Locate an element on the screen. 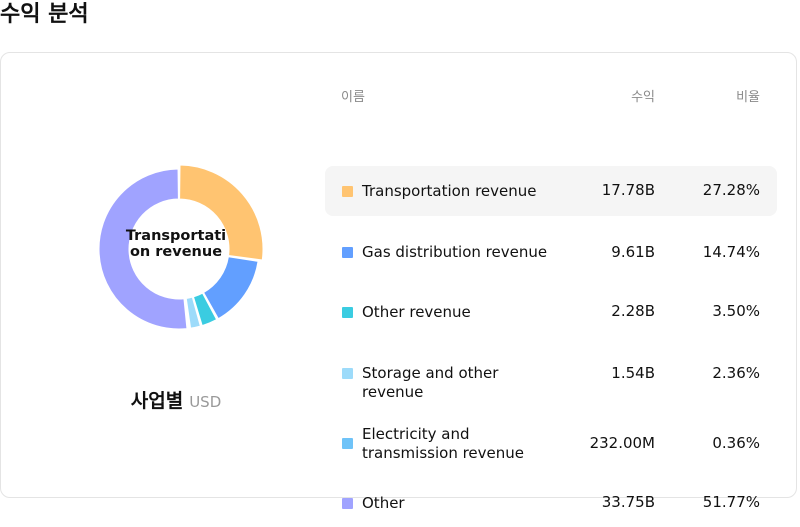 The width and height of the screenshot is (800, 527). chart-caption: 사업별 USD is located at coordinates (176, 399).